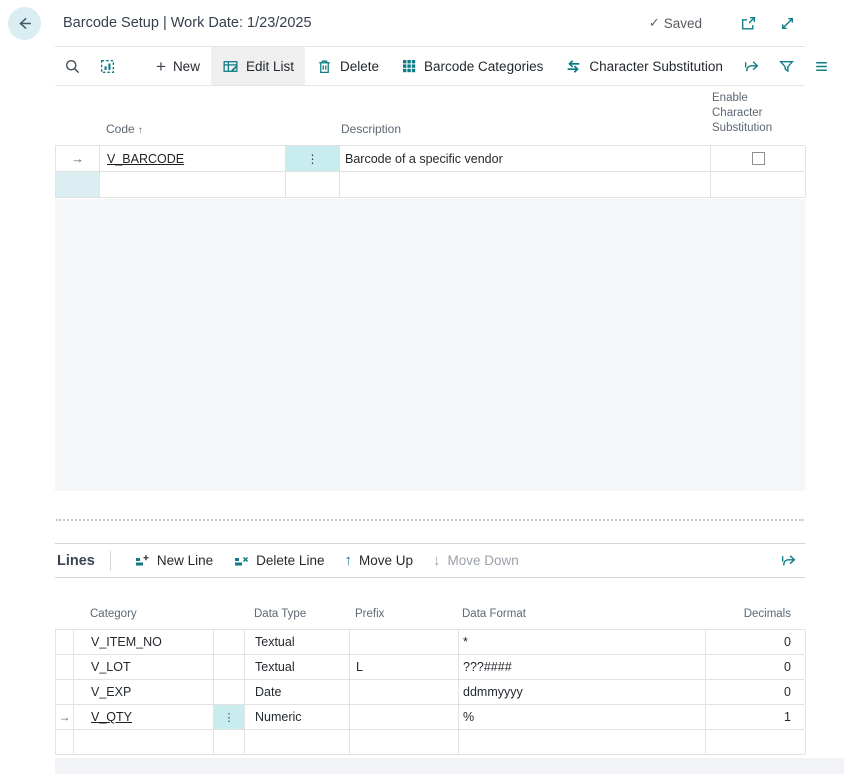 This screenshot has width=844, height=774. Describe the element at coordinates (582, 667) in the screenshot. I see `data-format-cell: ???####` at that location.